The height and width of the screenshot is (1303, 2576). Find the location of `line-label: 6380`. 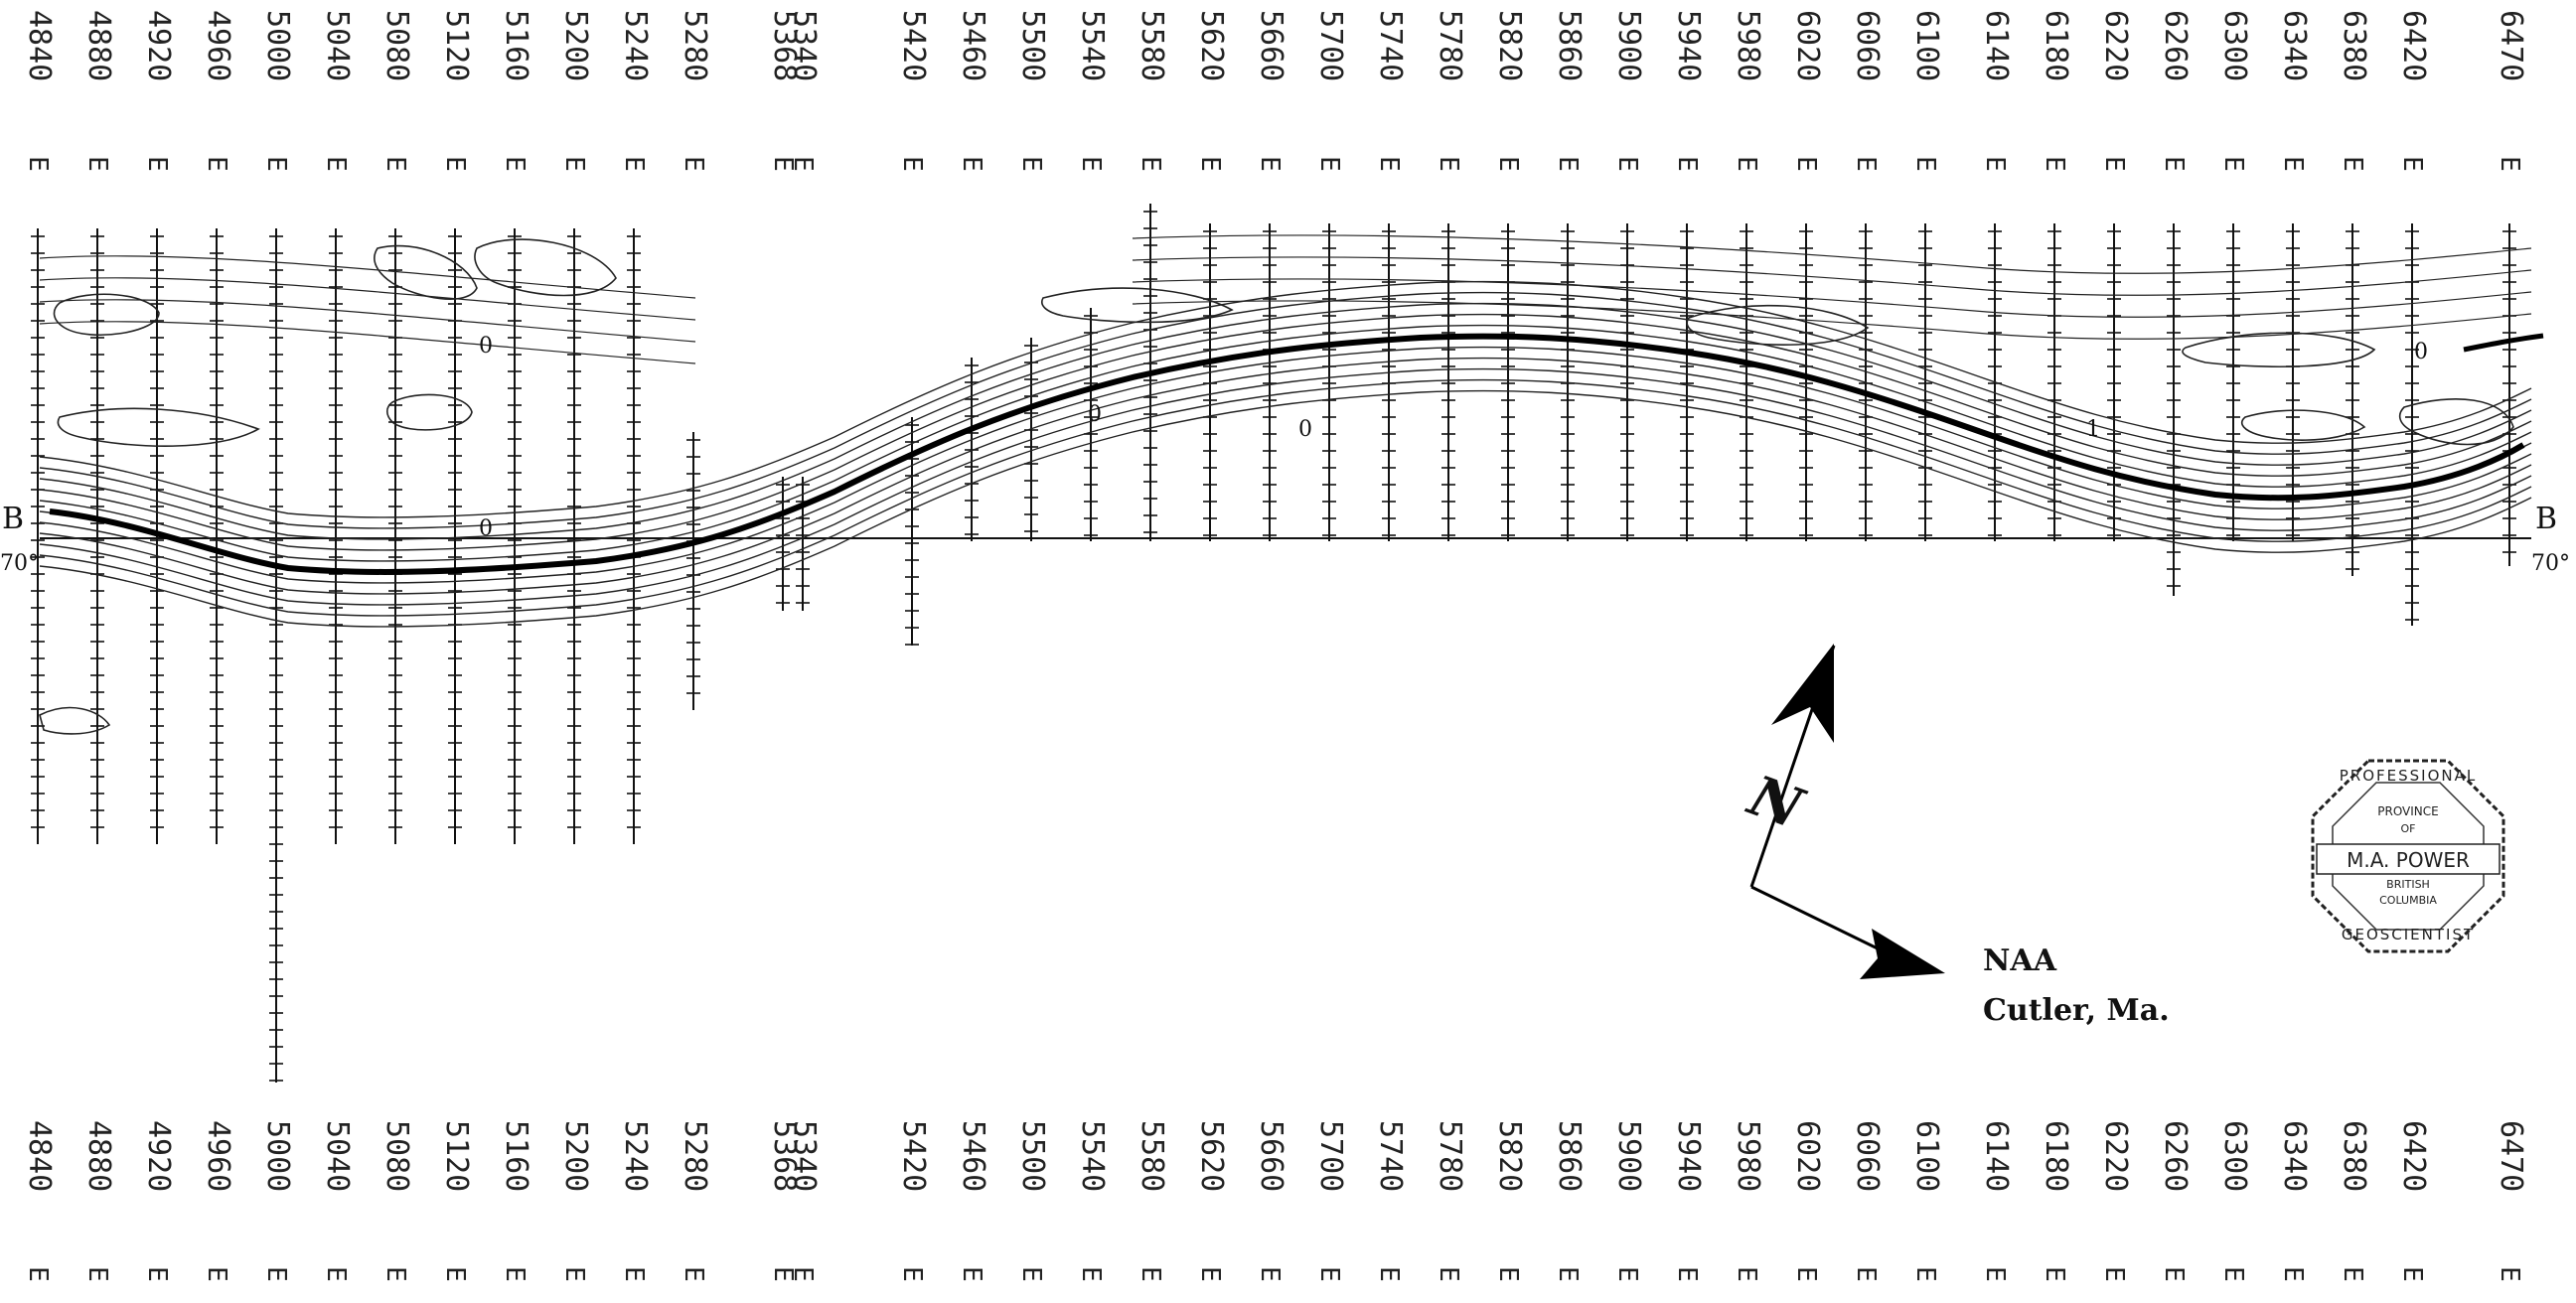

line-label: 6380 is located at coordinates (2354, 46).